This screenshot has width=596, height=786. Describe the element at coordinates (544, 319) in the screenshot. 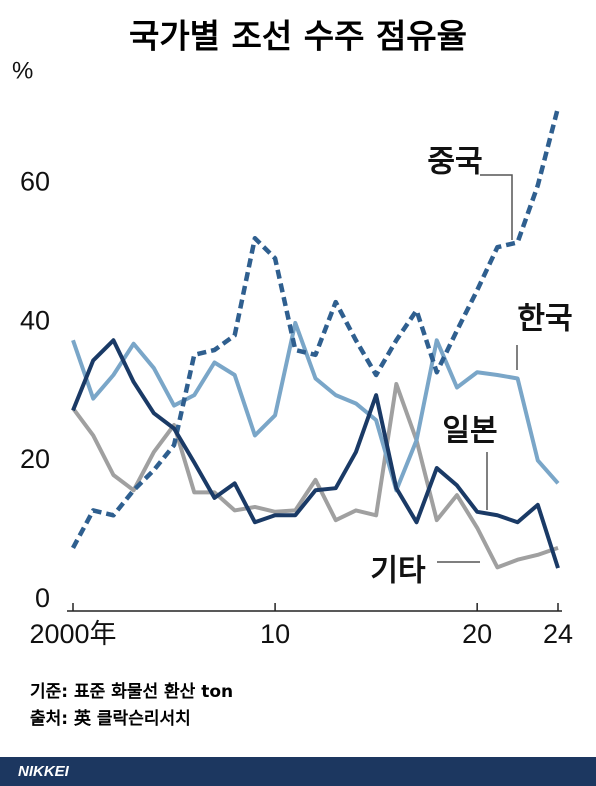

I see `legend-label: 한국` at that location.